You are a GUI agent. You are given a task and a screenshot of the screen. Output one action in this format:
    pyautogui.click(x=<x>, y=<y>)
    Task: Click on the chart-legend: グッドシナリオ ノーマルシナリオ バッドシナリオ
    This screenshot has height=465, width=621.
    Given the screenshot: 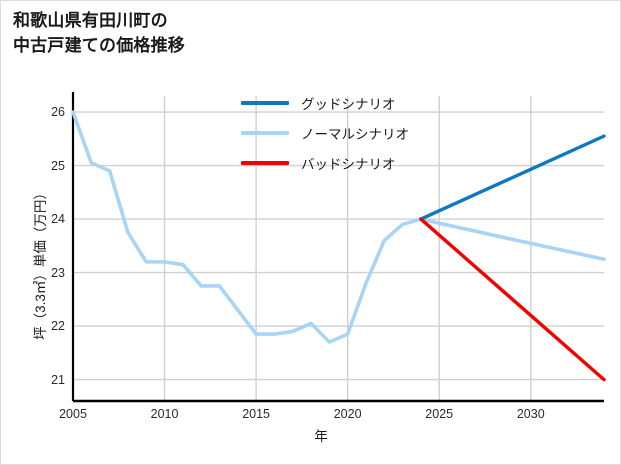 What is the action you would take?
    pyautogui.click(x=325, y=133)
    